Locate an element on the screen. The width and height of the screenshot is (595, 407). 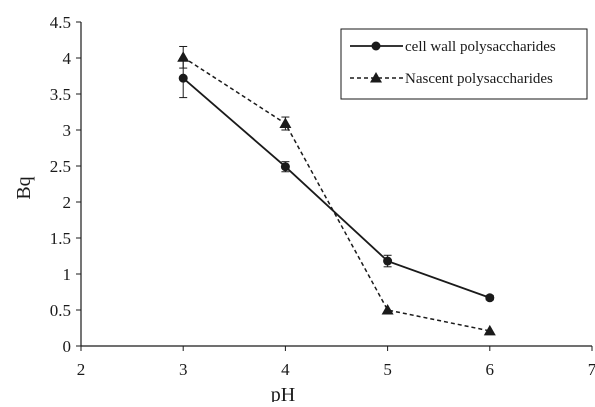
legend-box is located at coordinates (464, 64).